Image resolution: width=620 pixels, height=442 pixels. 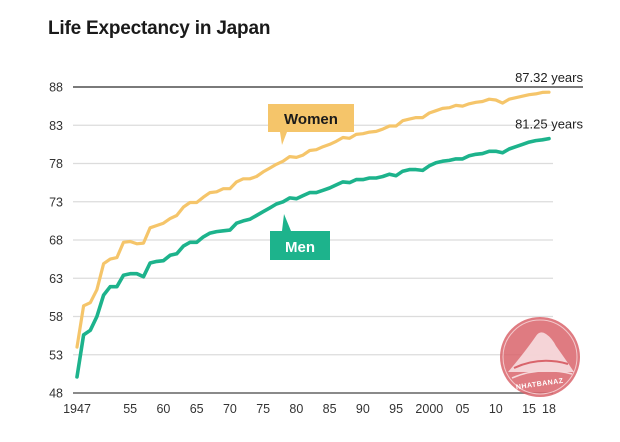 I want to click on x-tick-label: 55, so click(x=130, y=409).